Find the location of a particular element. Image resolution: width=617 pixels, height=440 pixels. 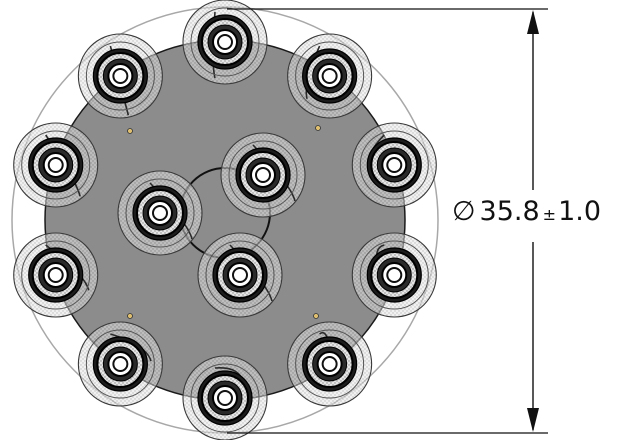

plus-minus-symbol: ± is located at coordinates (549, 214).